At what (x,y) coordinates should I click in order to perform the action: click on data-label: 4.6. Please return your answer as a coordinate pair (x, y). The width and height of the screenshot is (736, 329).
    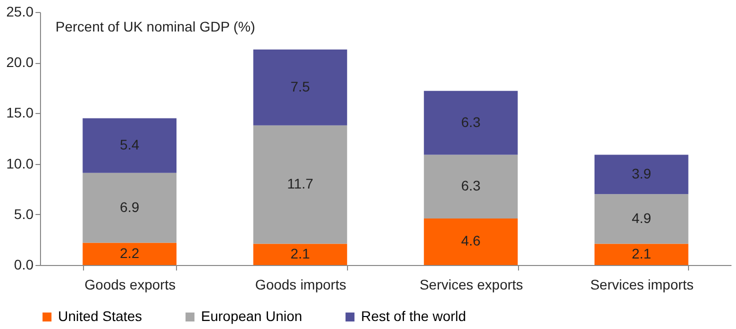
    Looking at the image, I should click on (471, 240).